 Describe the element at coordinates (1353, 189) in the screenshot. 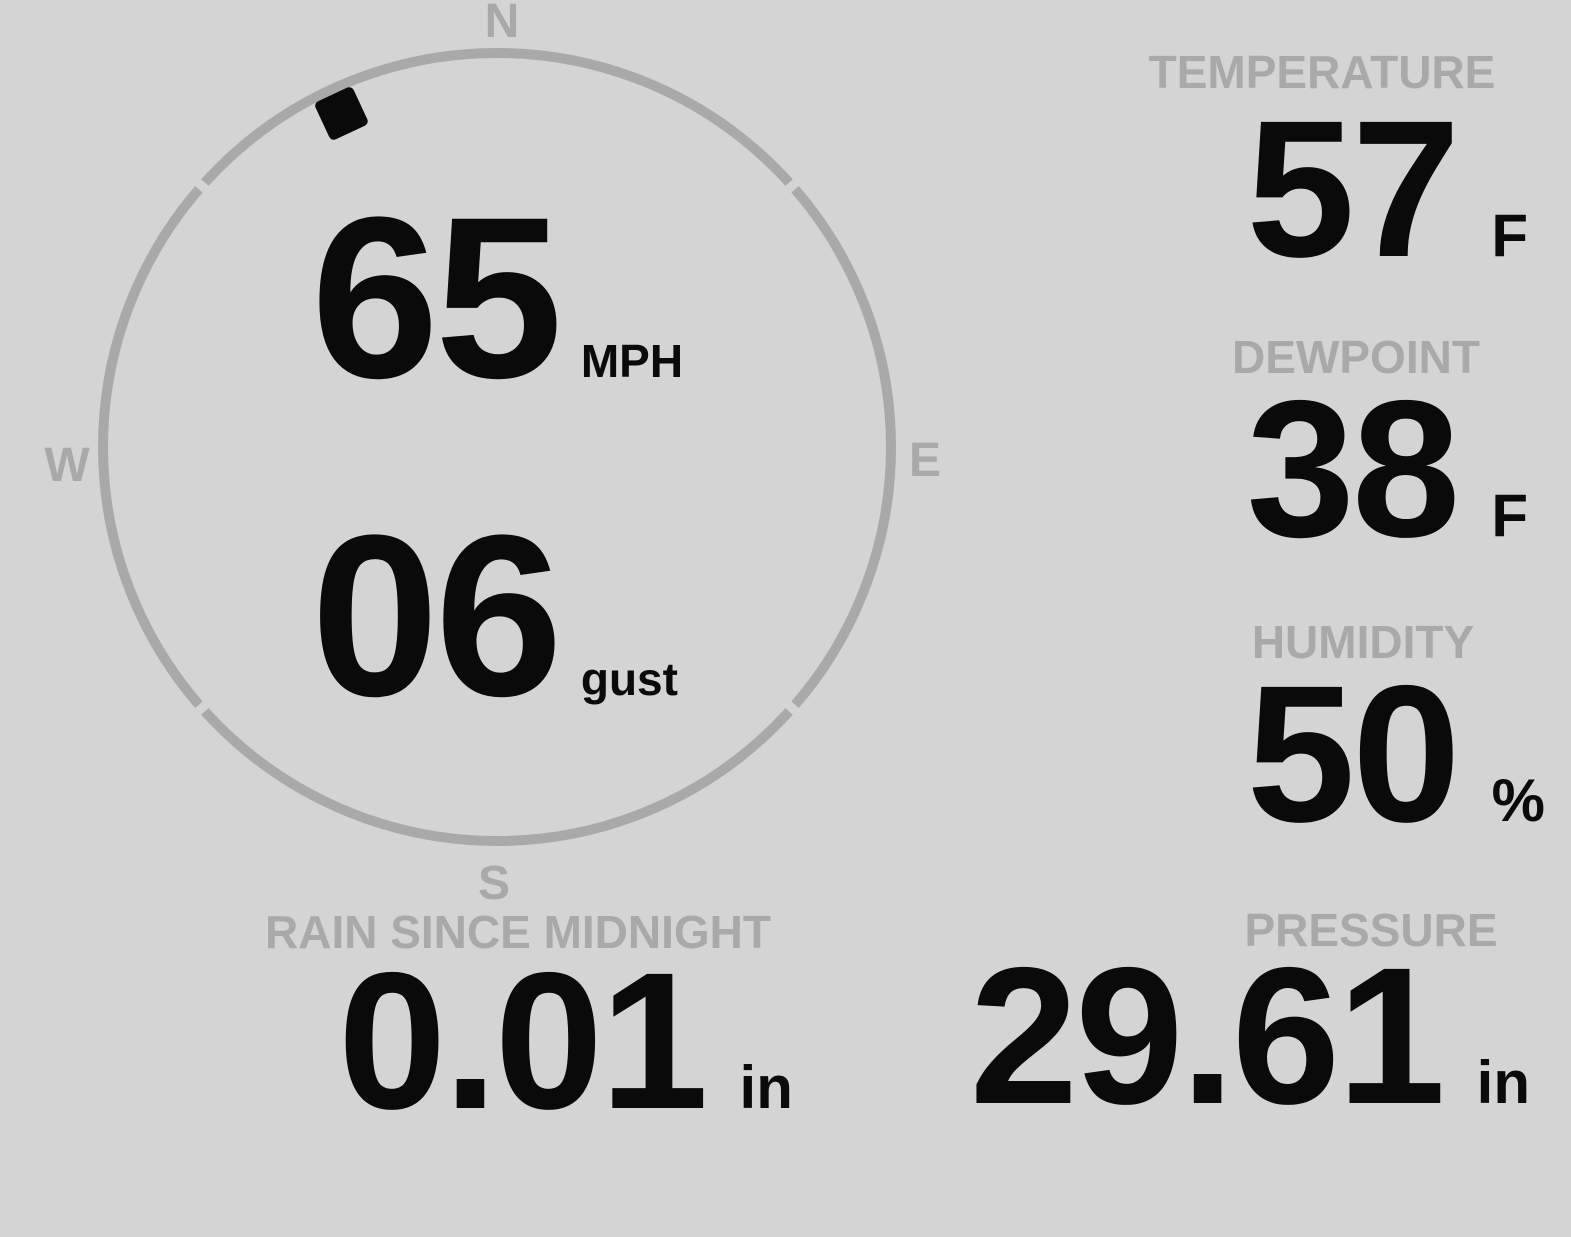

I see `temperature-value: 57` at that location.